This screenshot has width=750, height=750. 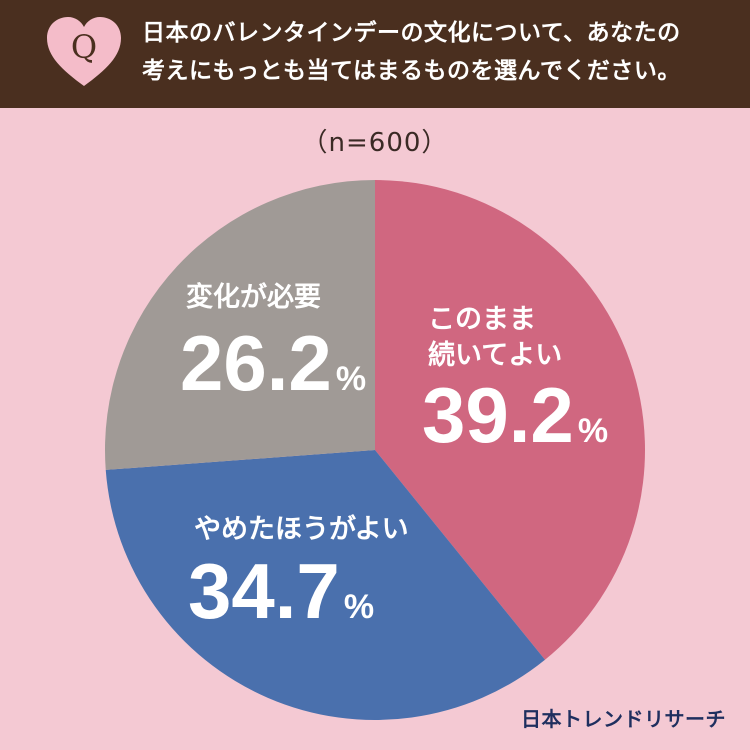 What do you see at coordinates (301, 529) in the screenshot?
I see `slice-label-1-line-0: やめたほうがよい` at bounding box center [301, 529].